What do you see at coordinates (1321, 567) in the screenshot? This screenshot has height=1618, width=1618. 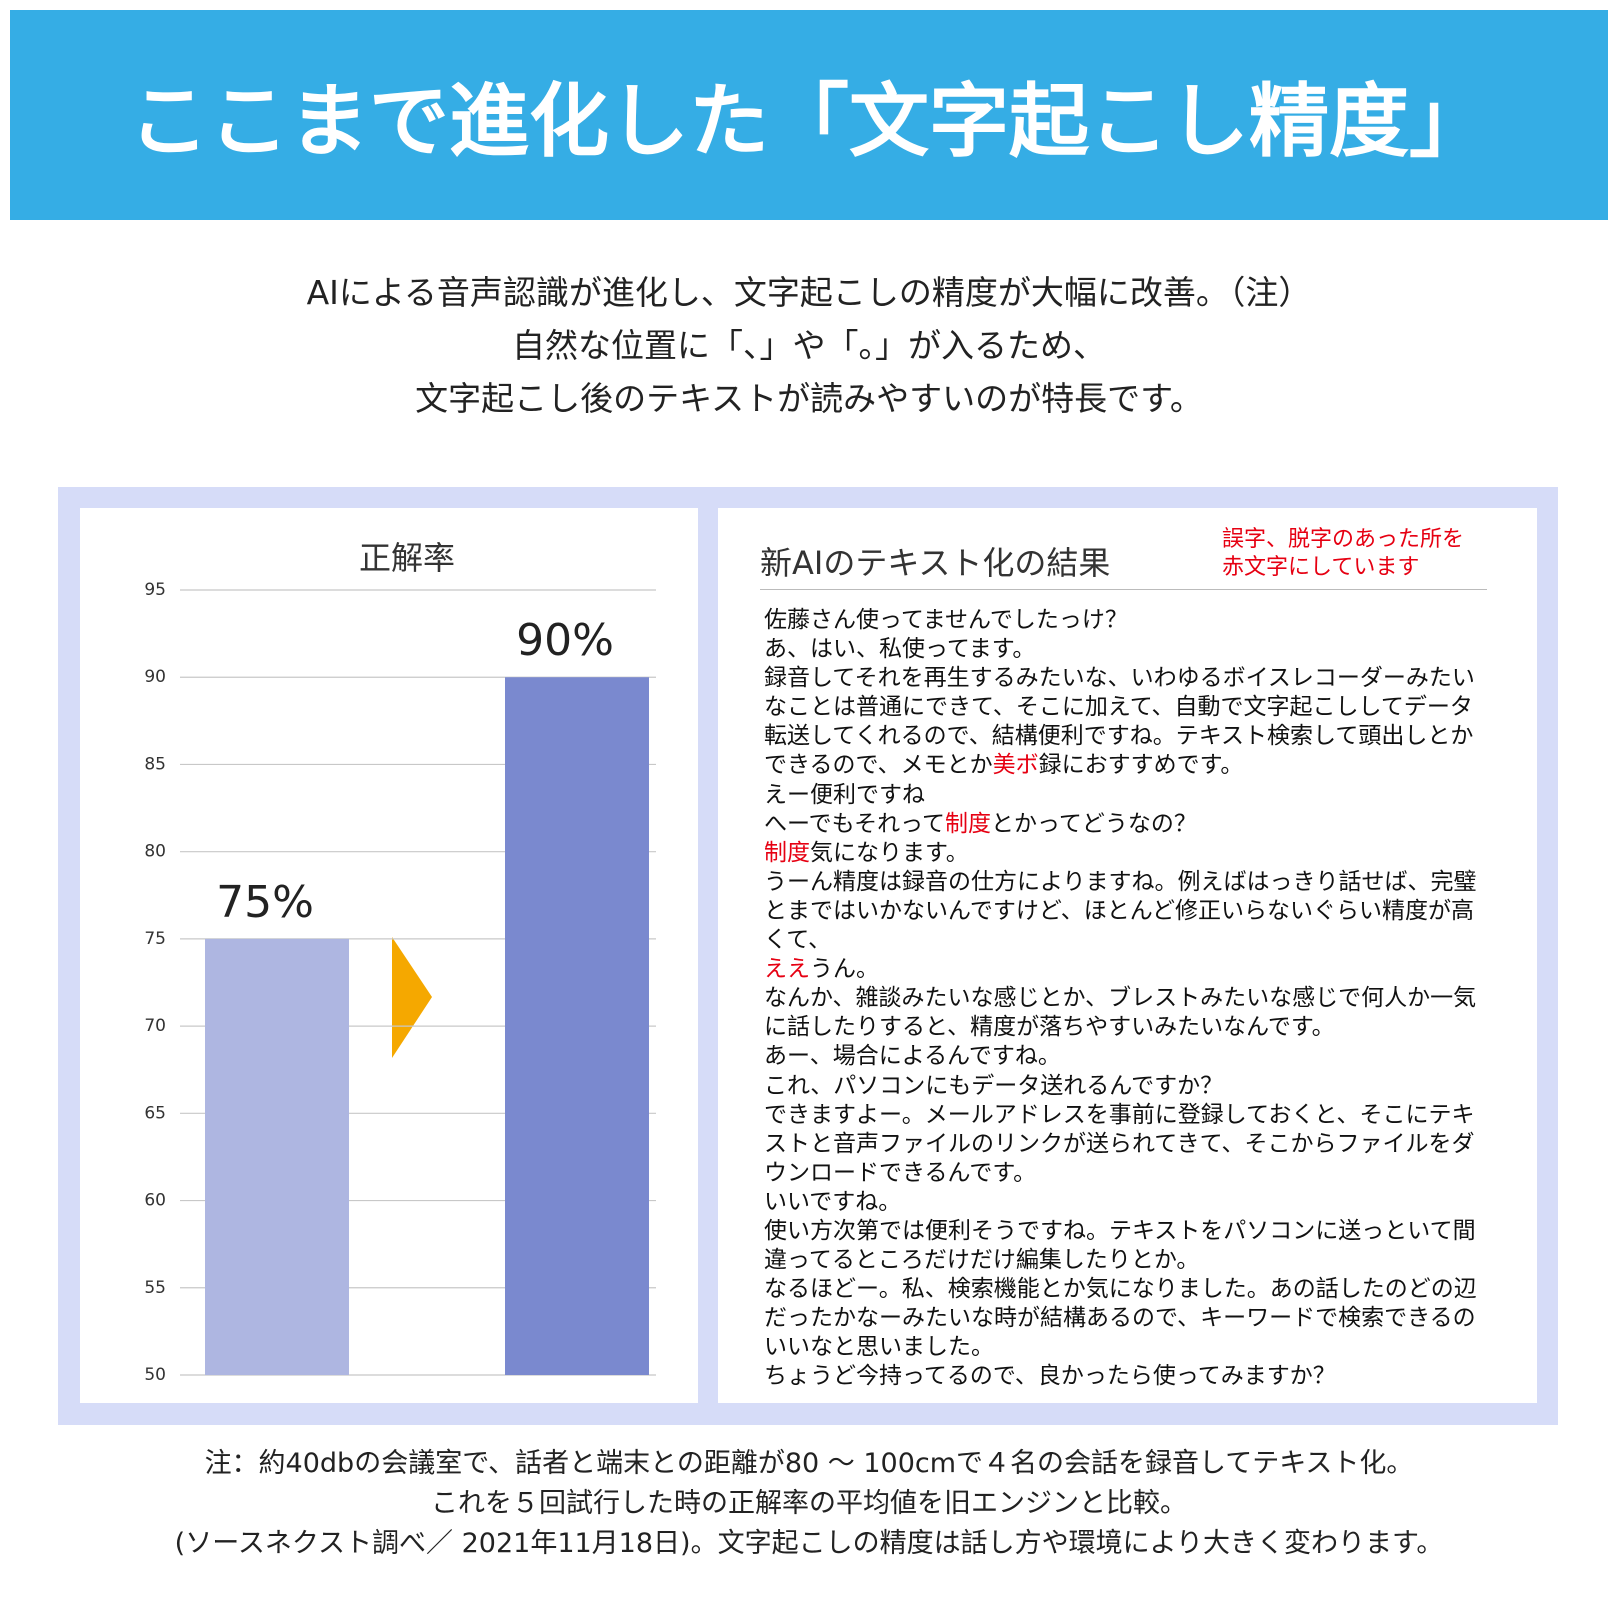 I see `note-line: 赤文字にしています` at bounding box center [1321, 567].